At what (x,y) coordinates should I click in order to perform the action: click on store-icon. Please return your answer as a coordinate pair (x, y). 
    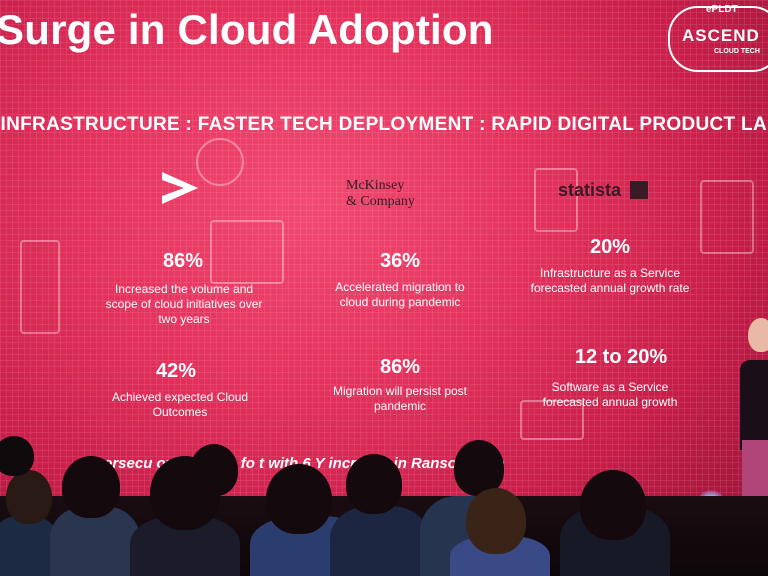
    Looking at the image, I should click on (247, 252).